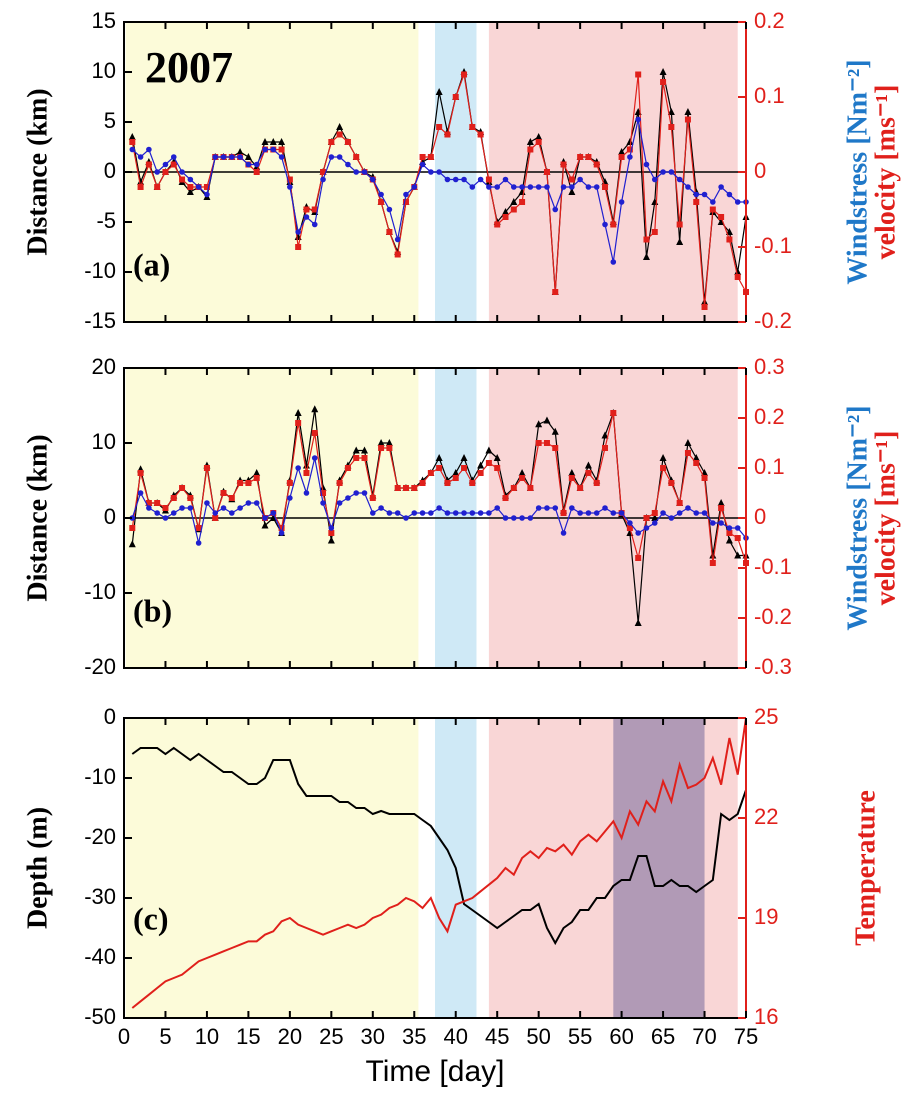 The image size is (921, 1101). Describe the element at coordinates (621, 1036) in the screenshot. I see `x-tick-label: 60` at that location.